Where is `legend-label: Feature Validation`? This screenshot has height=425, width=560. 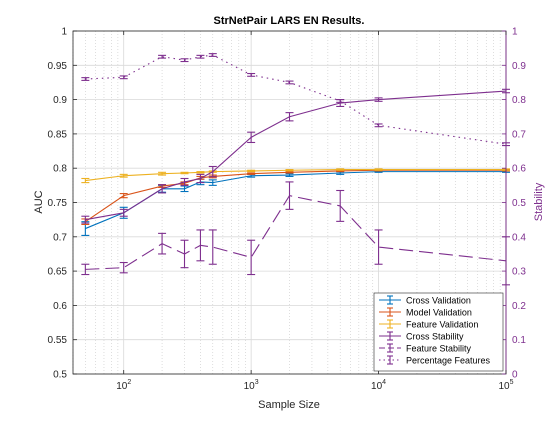
legend-label: Feature Validation is located at coordinates (442, 325).